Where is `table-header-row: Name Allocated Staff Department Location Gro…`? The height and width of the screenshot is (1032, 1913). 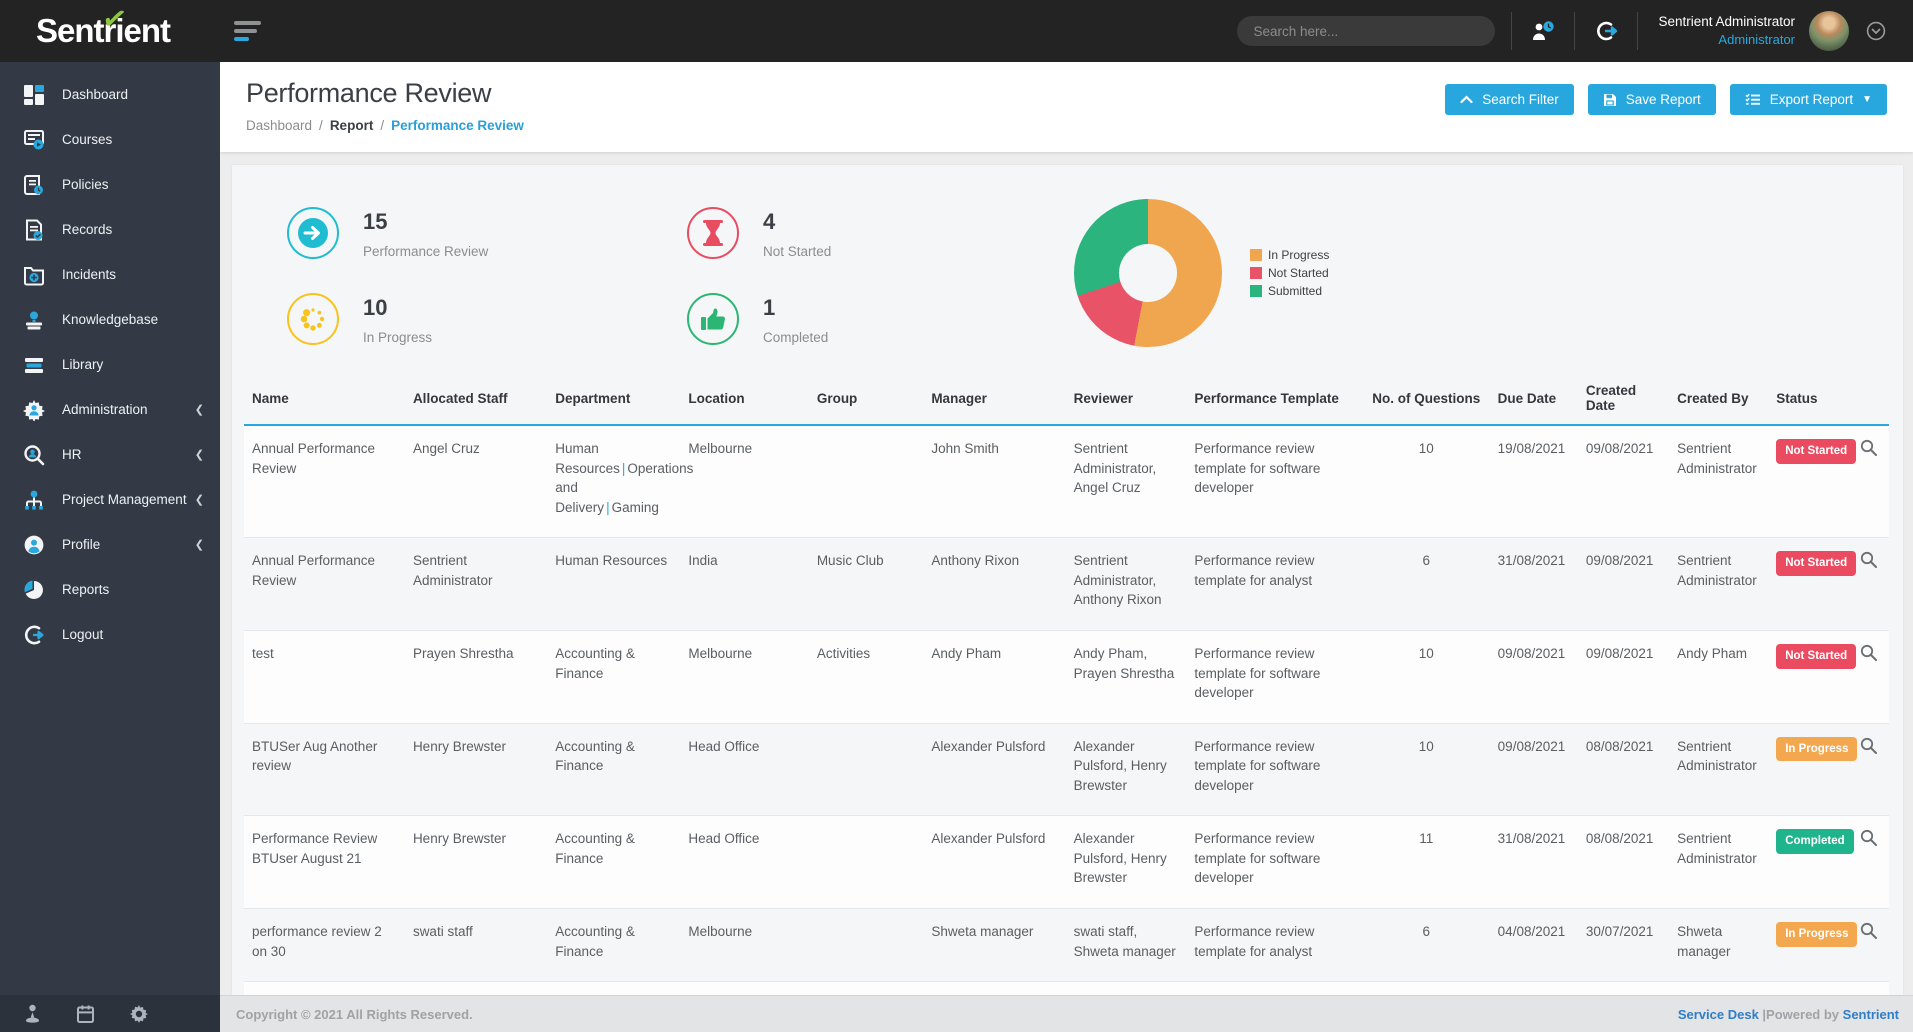
table-header-row: Name Allocated Staff Department Location Gro… is located at coordinates (1066, 399).